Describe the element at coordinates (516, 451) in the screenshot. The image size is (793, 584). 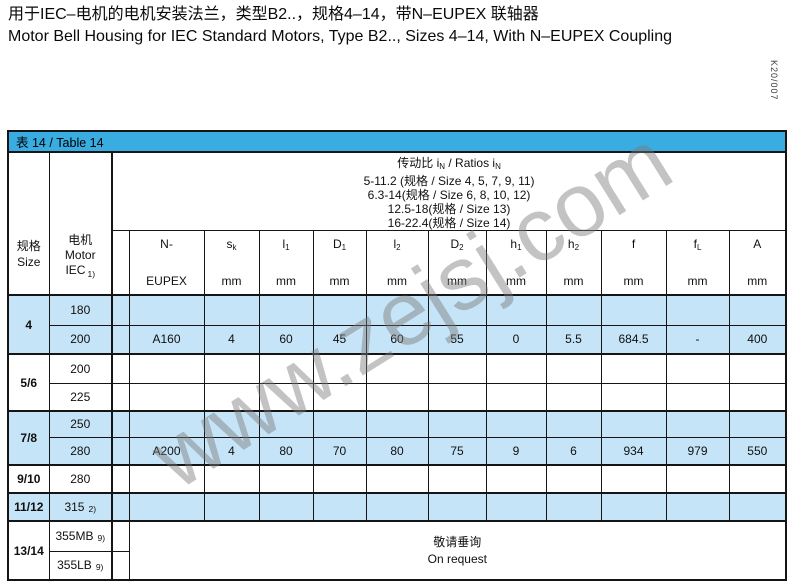
I see `table-cell: 9` at that location.